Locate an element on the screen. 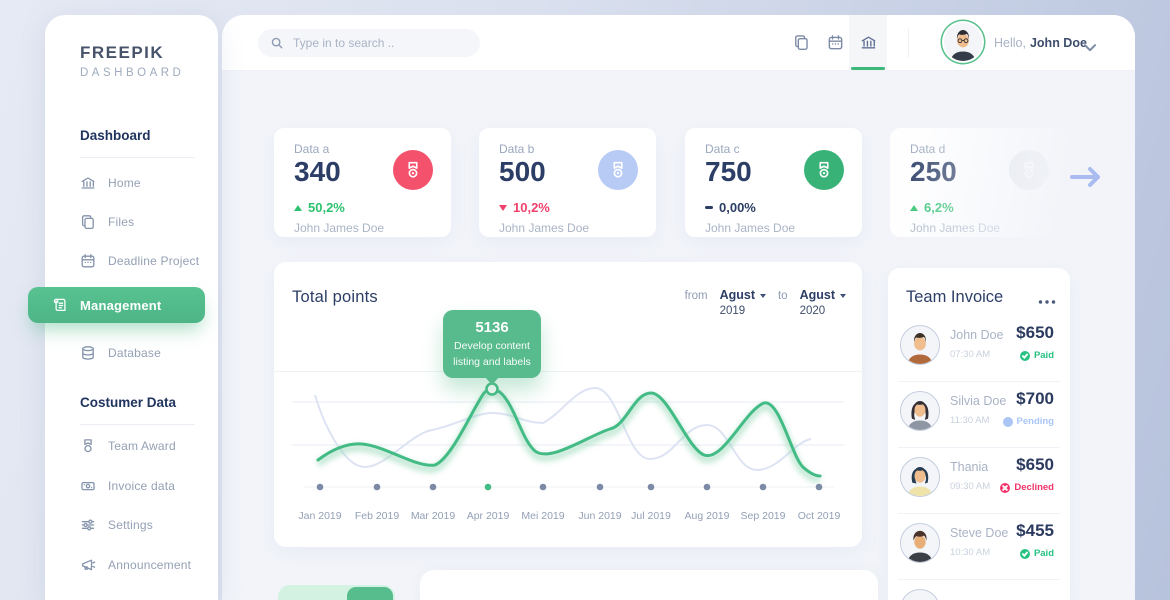 The image size is (1170, 600). tooltip-text: listing and labels is located at coordinates (492, 362).